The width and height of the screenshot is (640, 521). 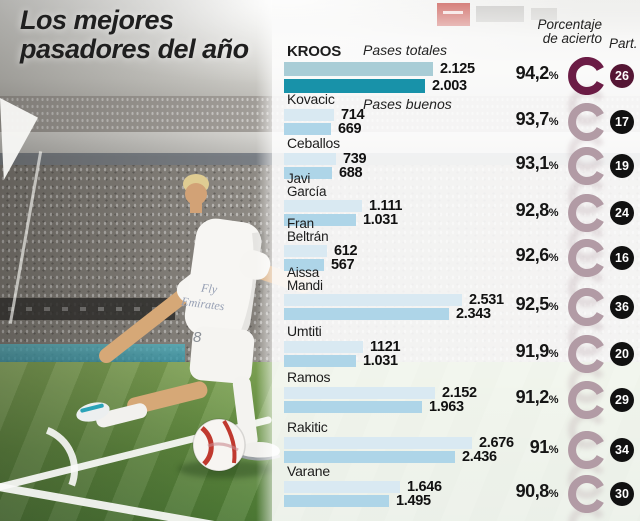 I want to click on accuracy-value: 92,8%, so click(x=537, y=210).